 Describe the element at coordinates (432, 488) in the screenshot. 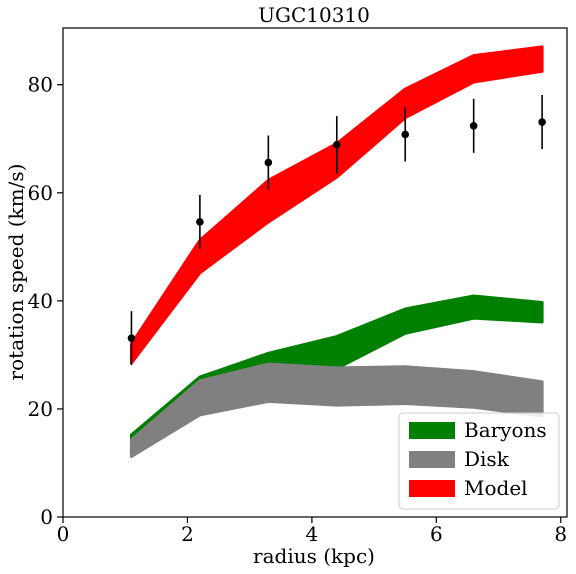

I see `legend-swatch-model` at that location.